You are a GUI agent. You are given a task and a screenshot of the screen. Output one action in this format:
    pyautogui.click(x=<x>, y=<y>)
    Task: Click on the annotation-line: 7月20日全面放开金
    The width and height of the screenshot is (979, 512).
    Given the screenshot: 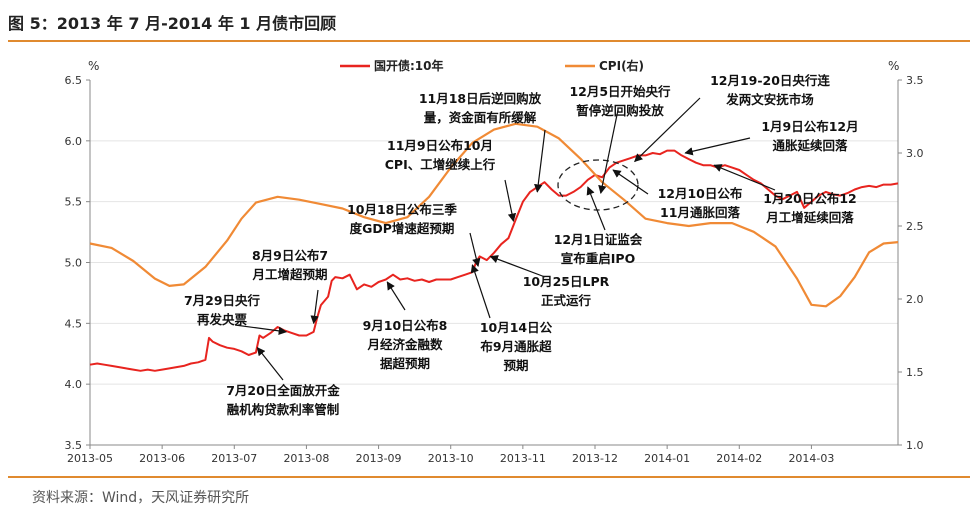 What is the action you would take?
    pyautogui.click(x=283, y=390)
    